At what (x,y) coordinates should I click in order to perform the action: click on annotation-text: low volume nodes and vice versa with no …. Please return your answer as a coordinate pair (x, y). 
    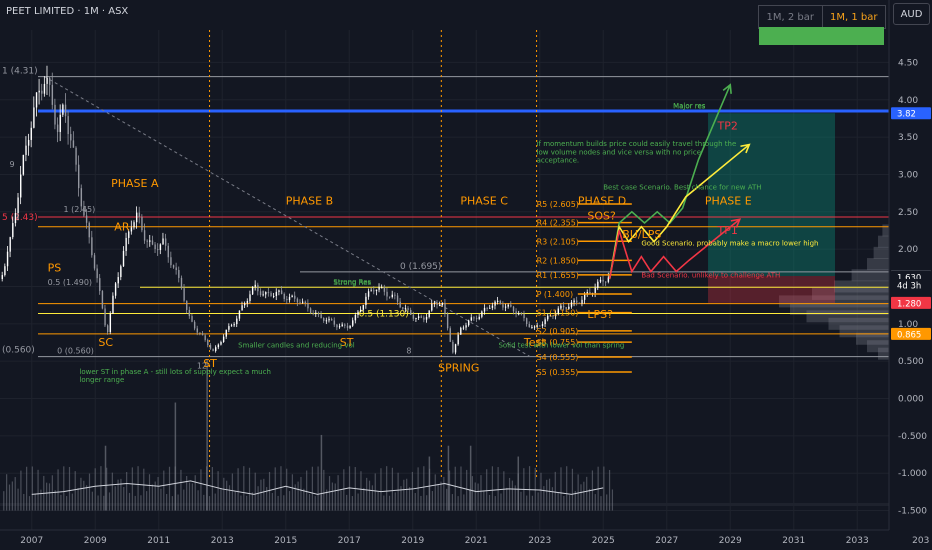
    Looking at the image, I should click on (619, 152).